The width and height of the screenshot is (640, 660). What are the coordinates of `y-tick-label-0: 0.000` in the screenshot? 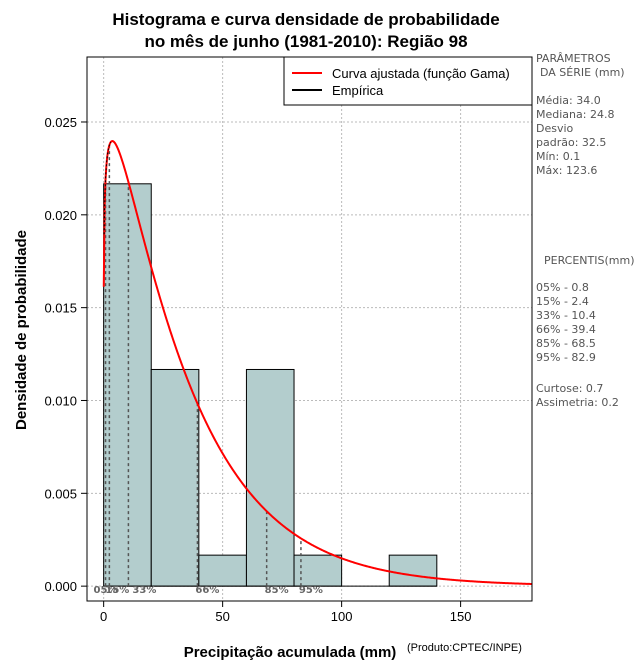 It's located at (60, 586).